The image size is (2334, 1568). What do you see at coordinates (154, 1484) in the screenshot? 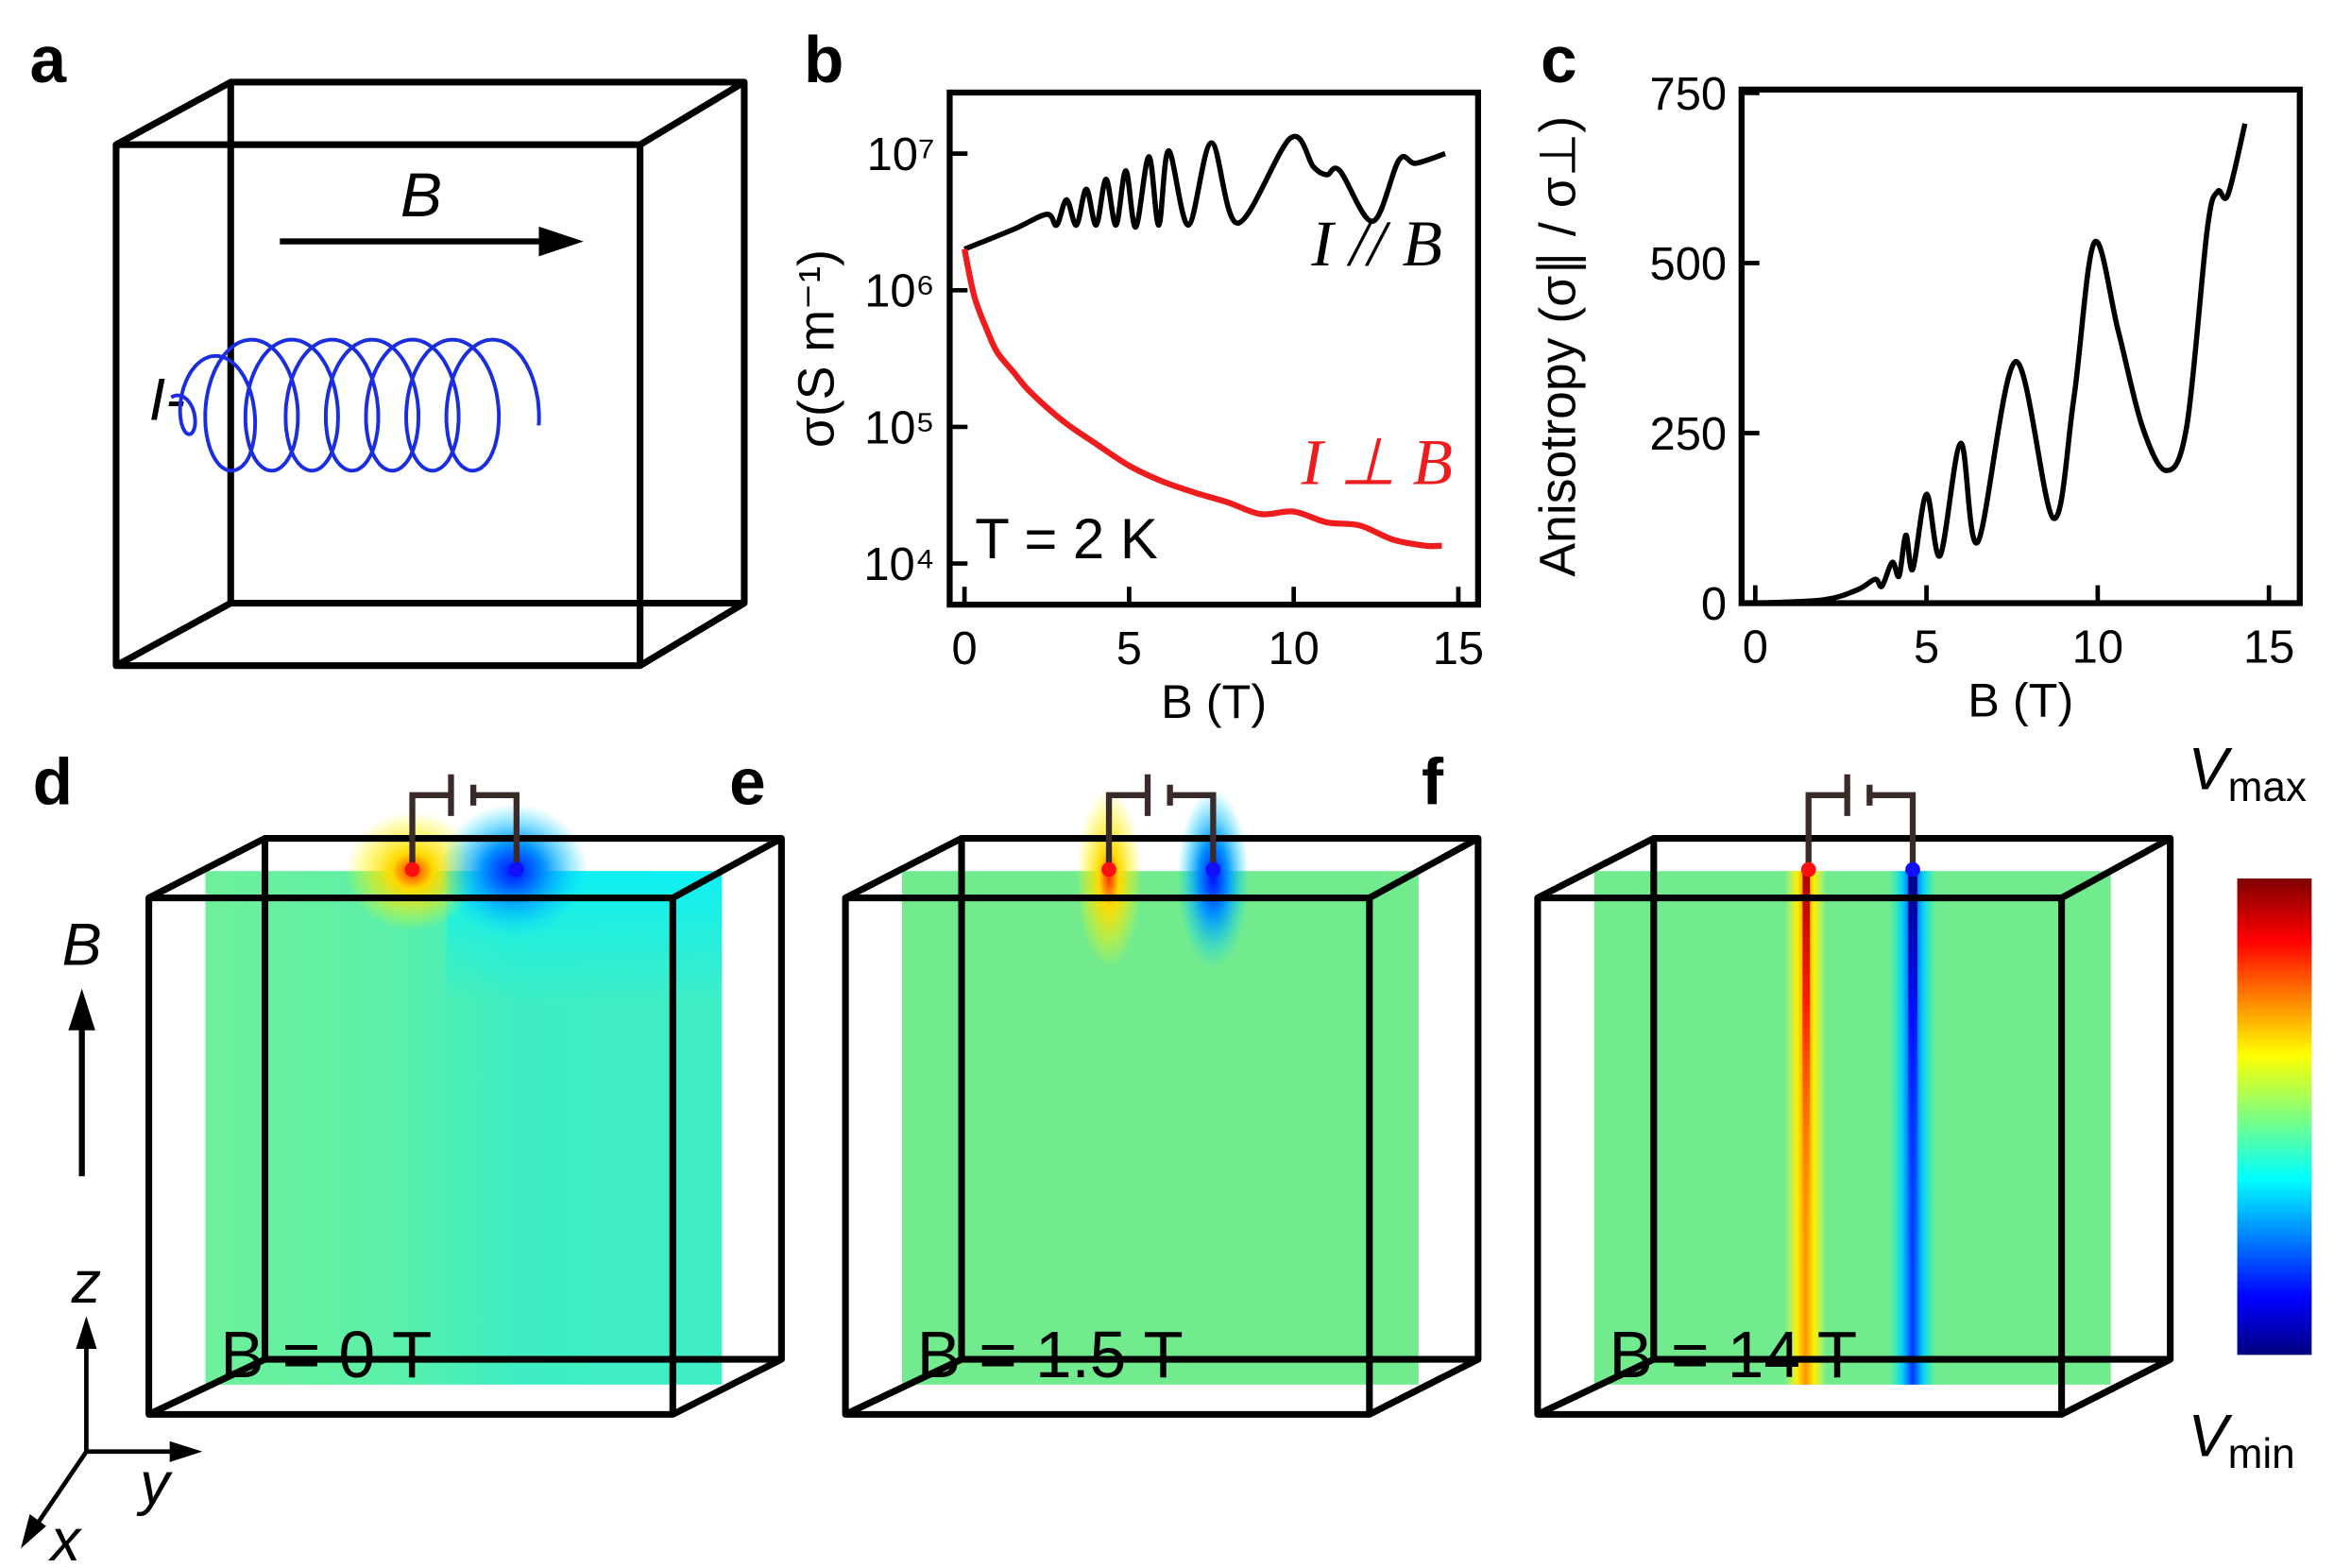
I see `axis-y: y` at bounding box center [154, 1484].